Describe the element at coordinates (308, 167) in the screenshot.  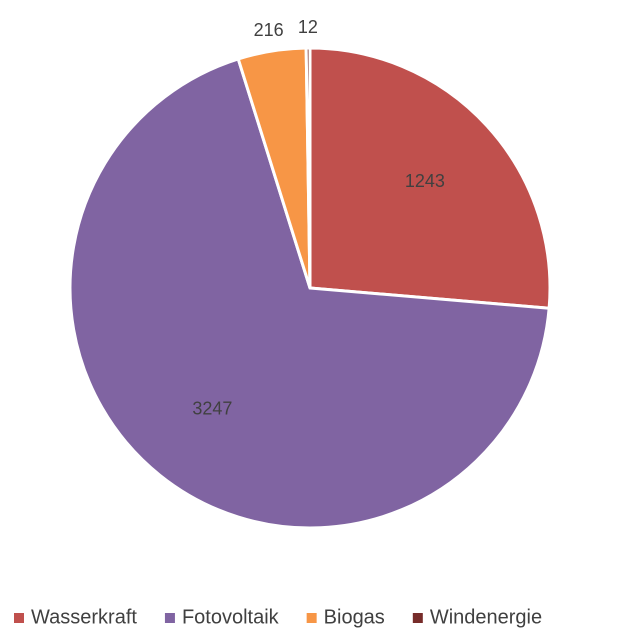
I see `pie-slice` at that location.